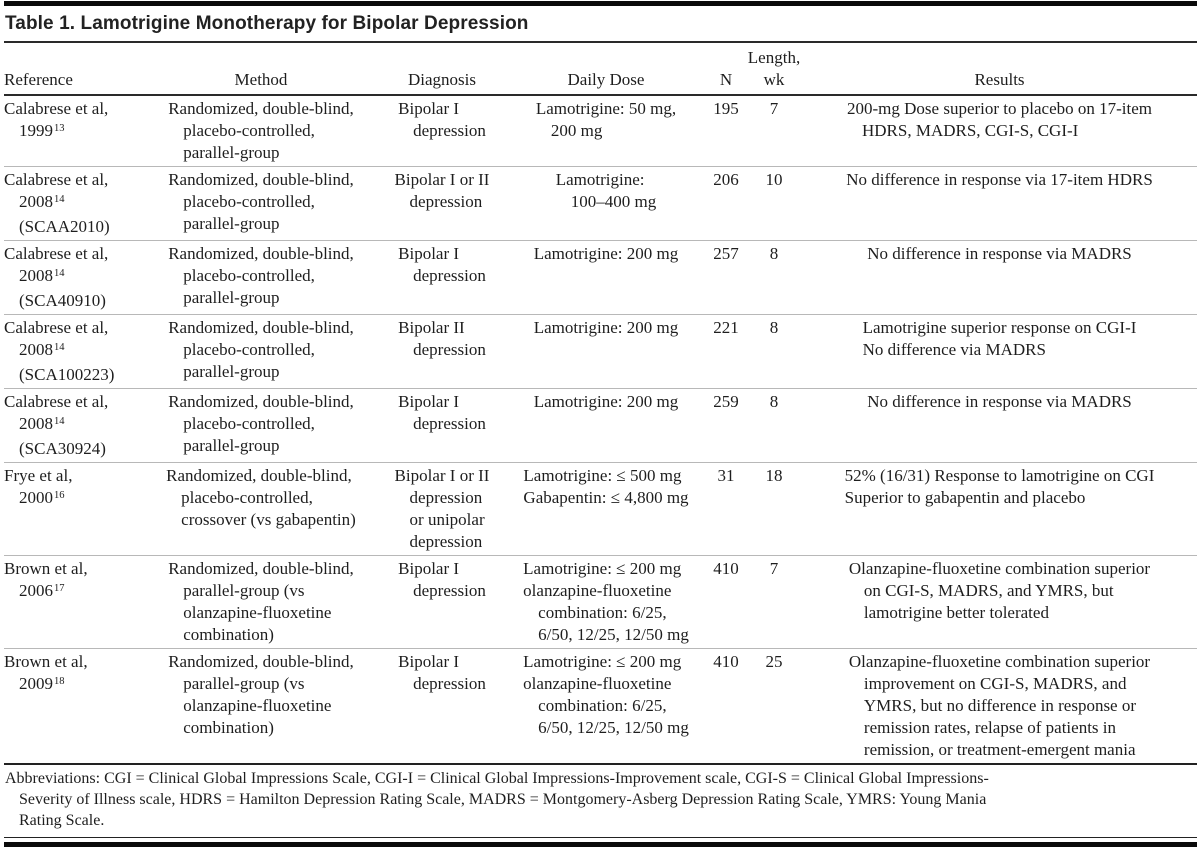  I want to click on cell-length: 25, so click(774, 705).